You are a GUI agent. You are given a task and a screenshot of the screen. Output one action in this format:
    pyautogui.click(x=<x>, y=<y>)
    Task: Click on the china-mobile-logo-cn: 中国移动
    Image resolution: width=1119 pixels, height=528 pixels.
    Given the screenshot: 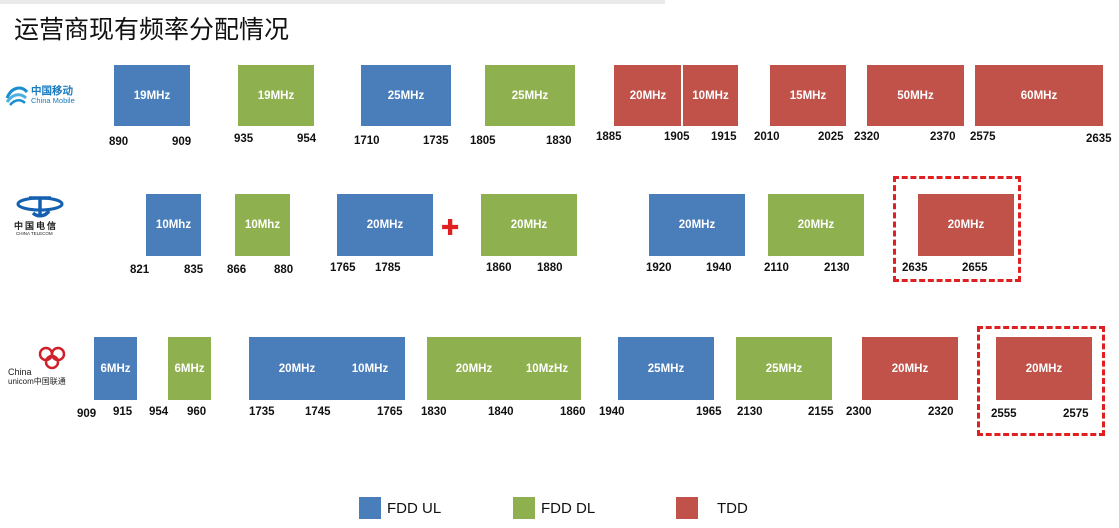 What is the action you would take?
    pyautogui.click(x=52, y=91)
    